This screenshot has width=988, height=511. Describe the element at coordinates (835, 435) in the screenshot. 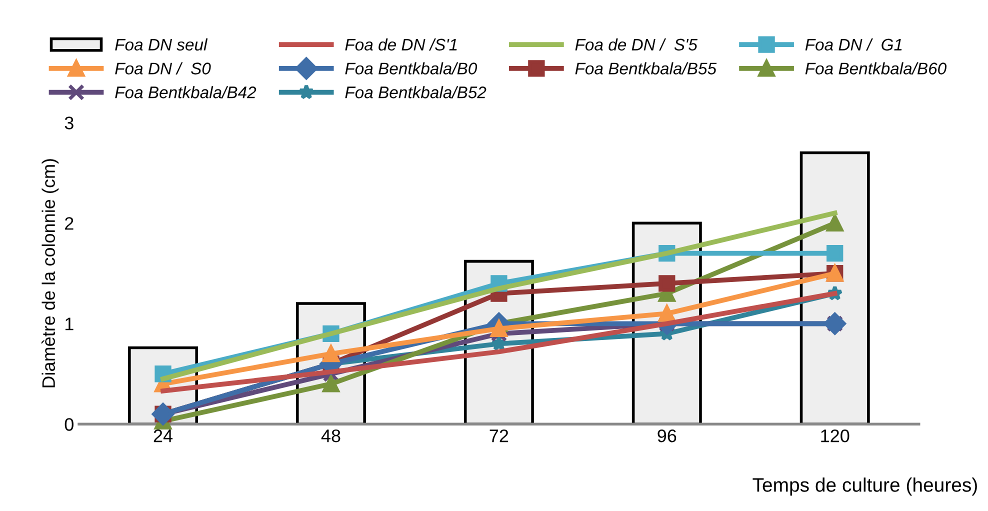

I see `x-tick-label: 120` at that location.